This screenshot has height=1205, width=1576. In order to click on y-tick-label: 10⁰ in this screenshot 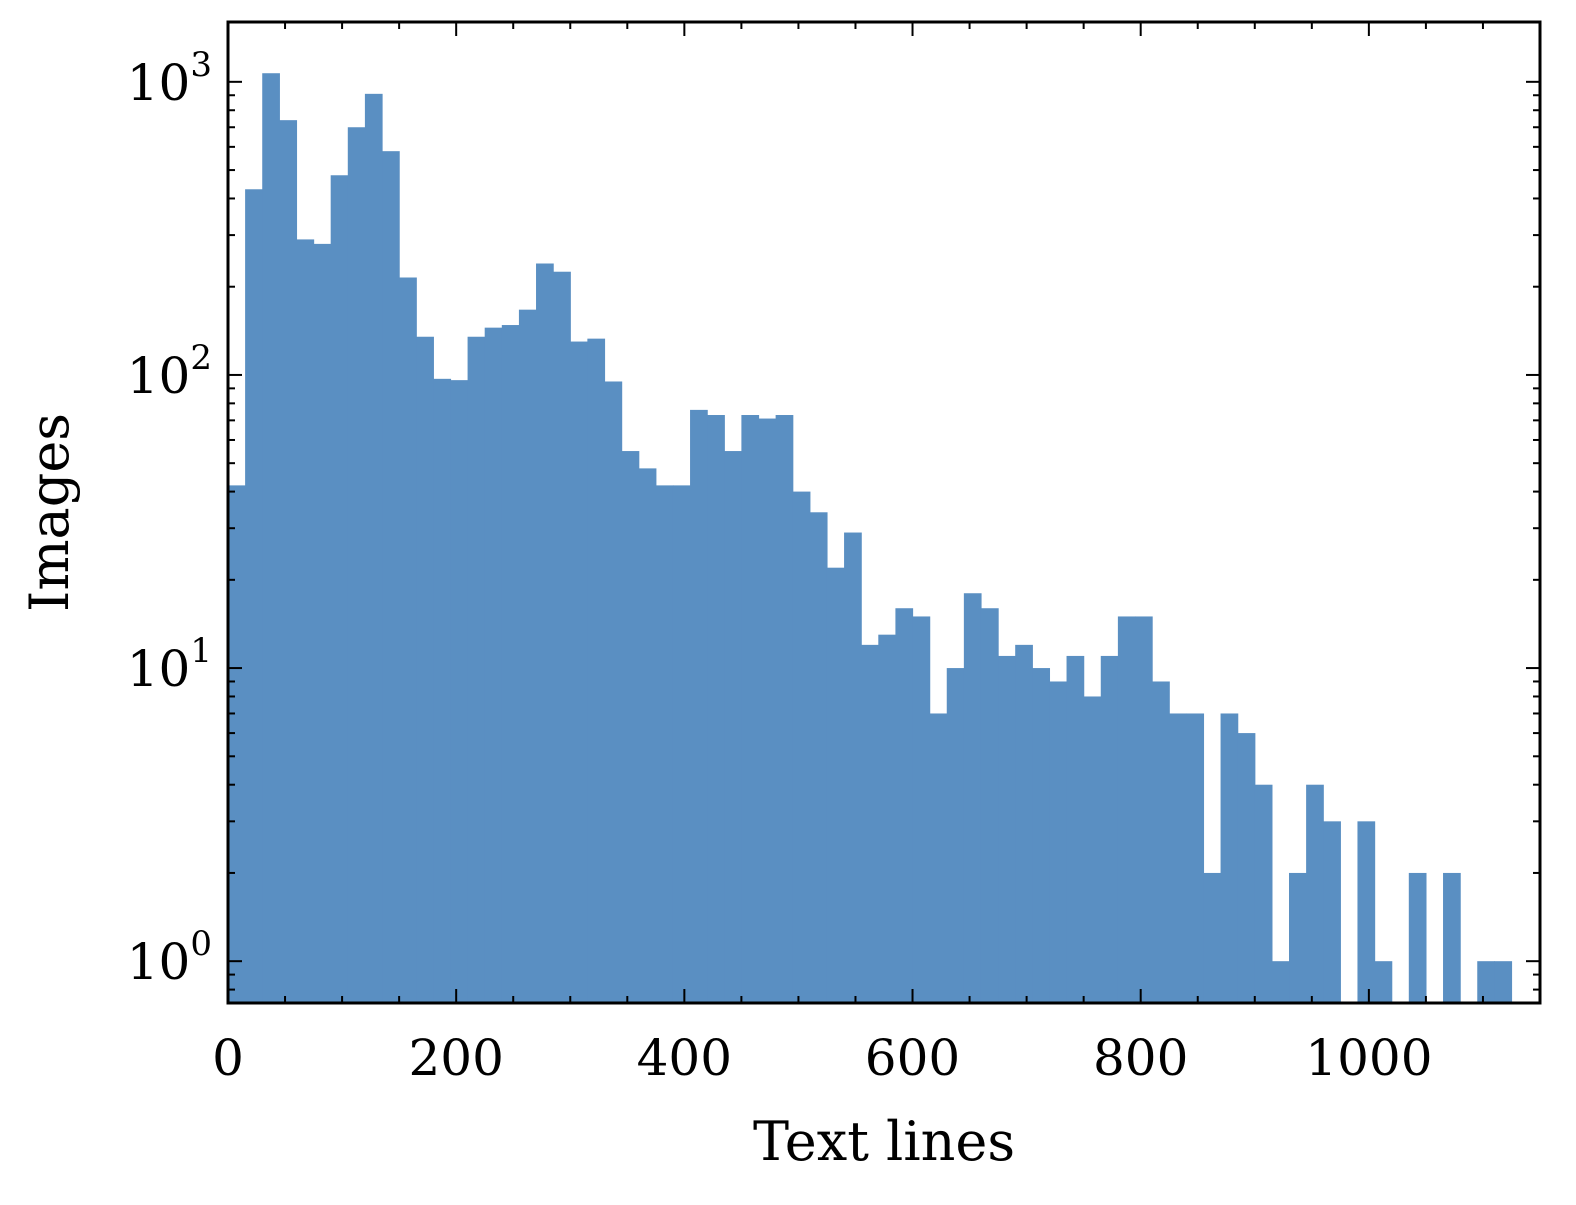, I will do `click(169, 957)`.